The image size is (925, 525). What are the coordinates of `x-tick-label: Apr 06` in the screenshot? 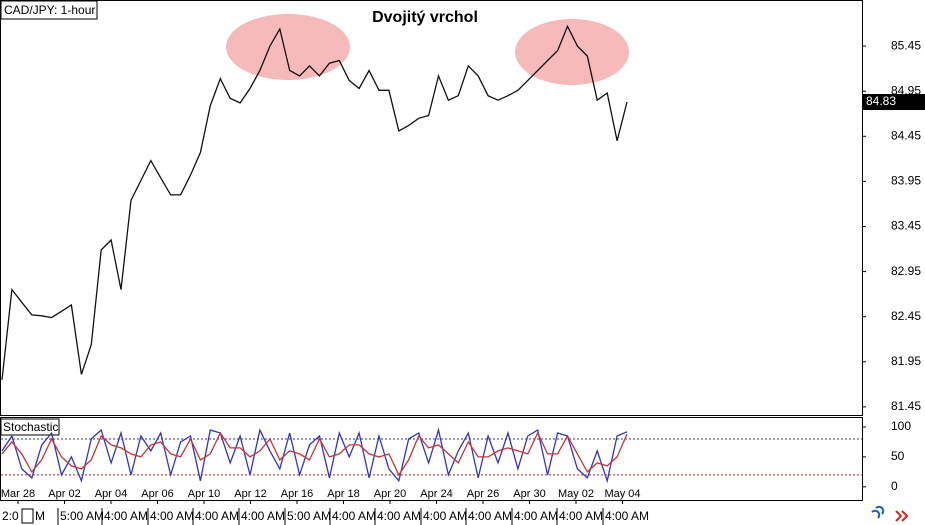 It's located at (157, 494).